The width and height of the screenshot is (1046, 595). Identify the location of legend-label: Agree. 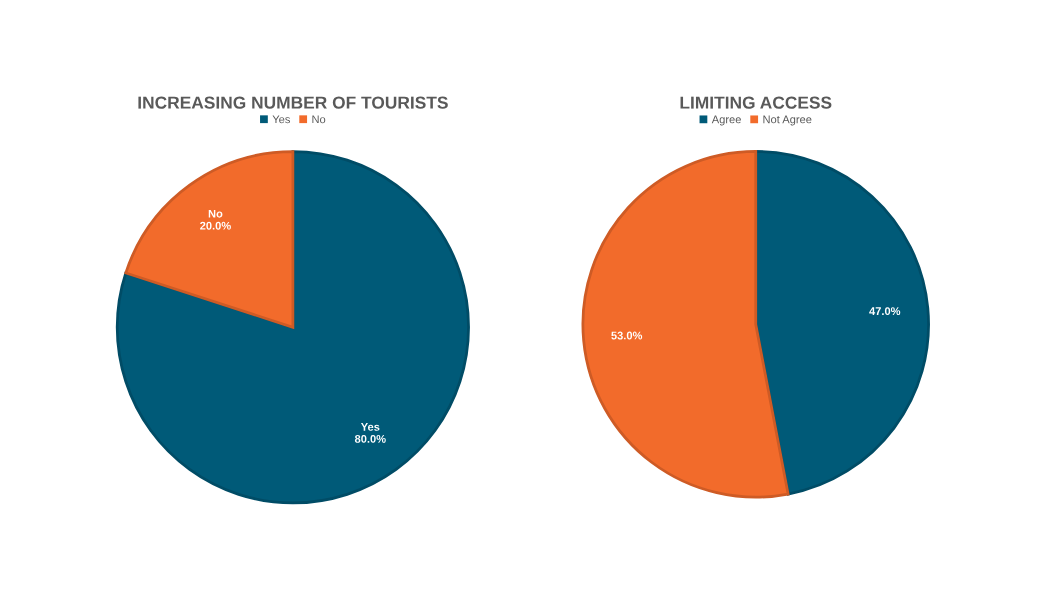
(726, 120).